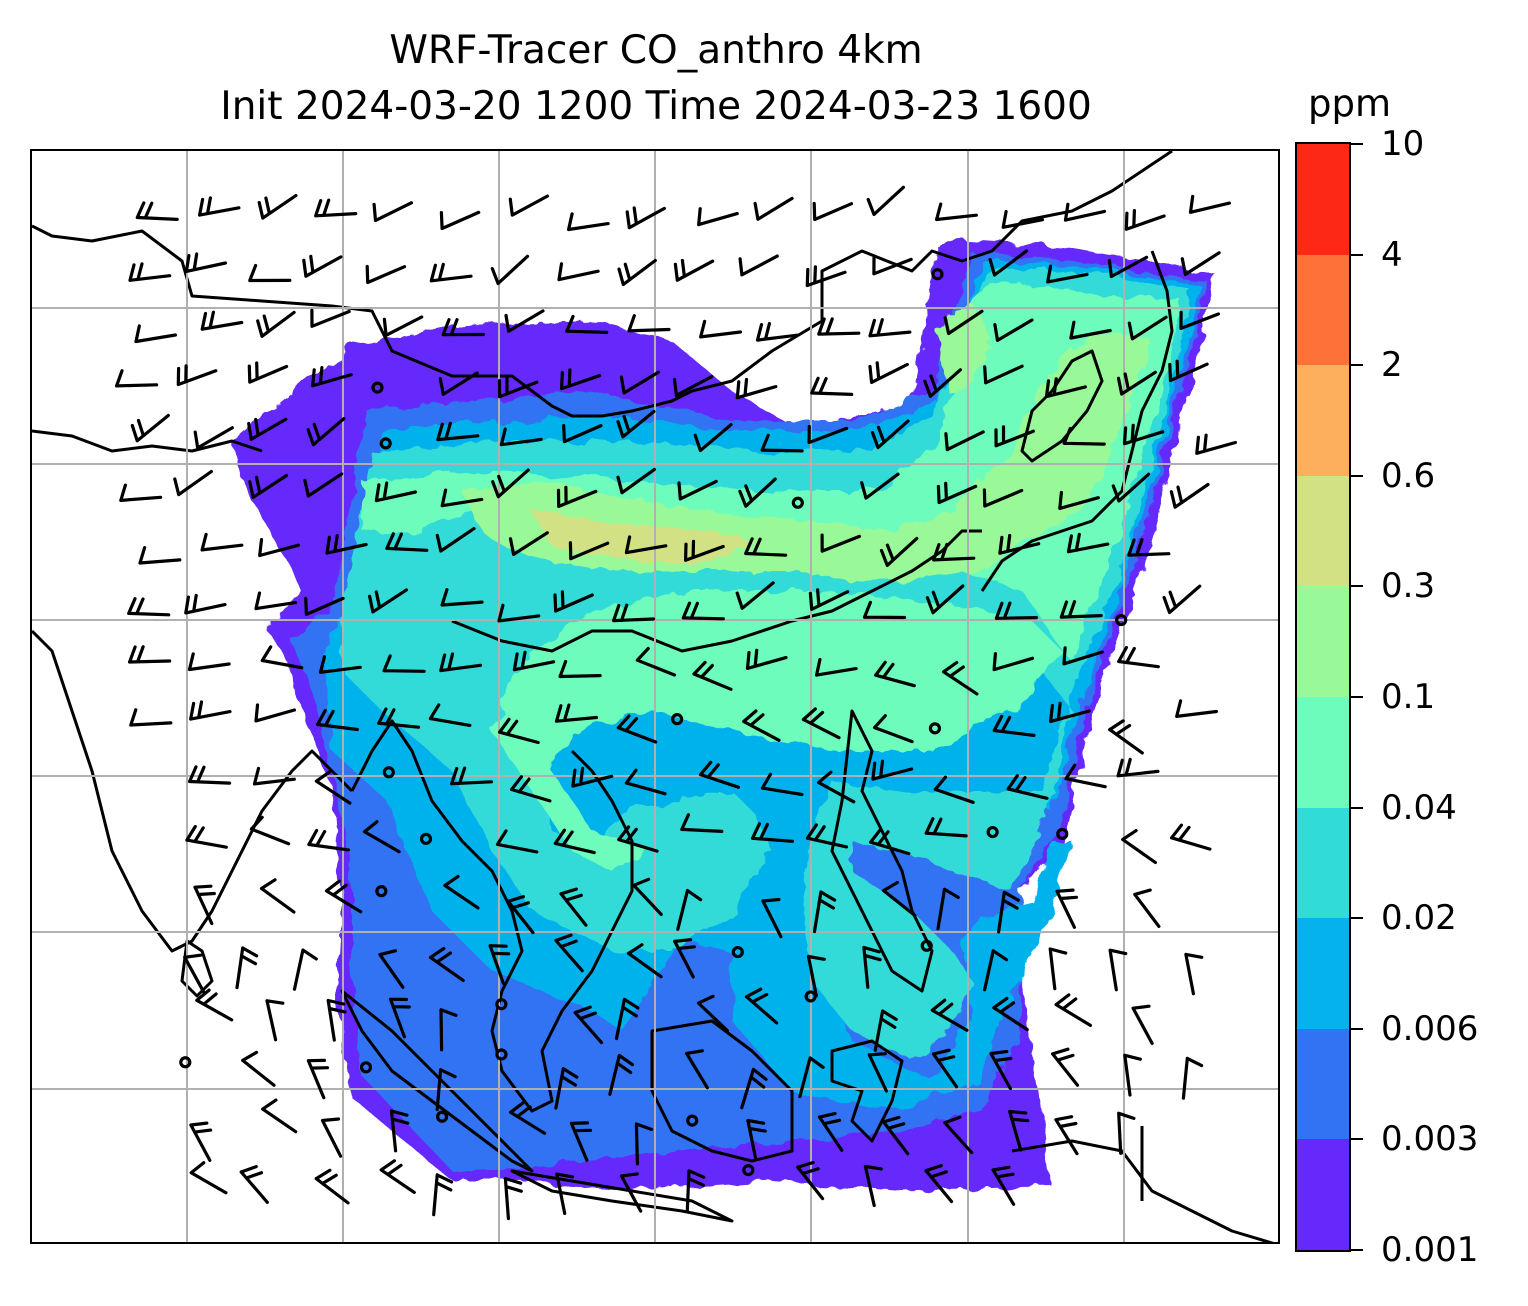 The image size is (1528, 1306). What do you see at coordinates (1430, 1250) in the screenshot?
I see `colorbar-tick-label: 0.001` at bounding box center [1430, 1250].